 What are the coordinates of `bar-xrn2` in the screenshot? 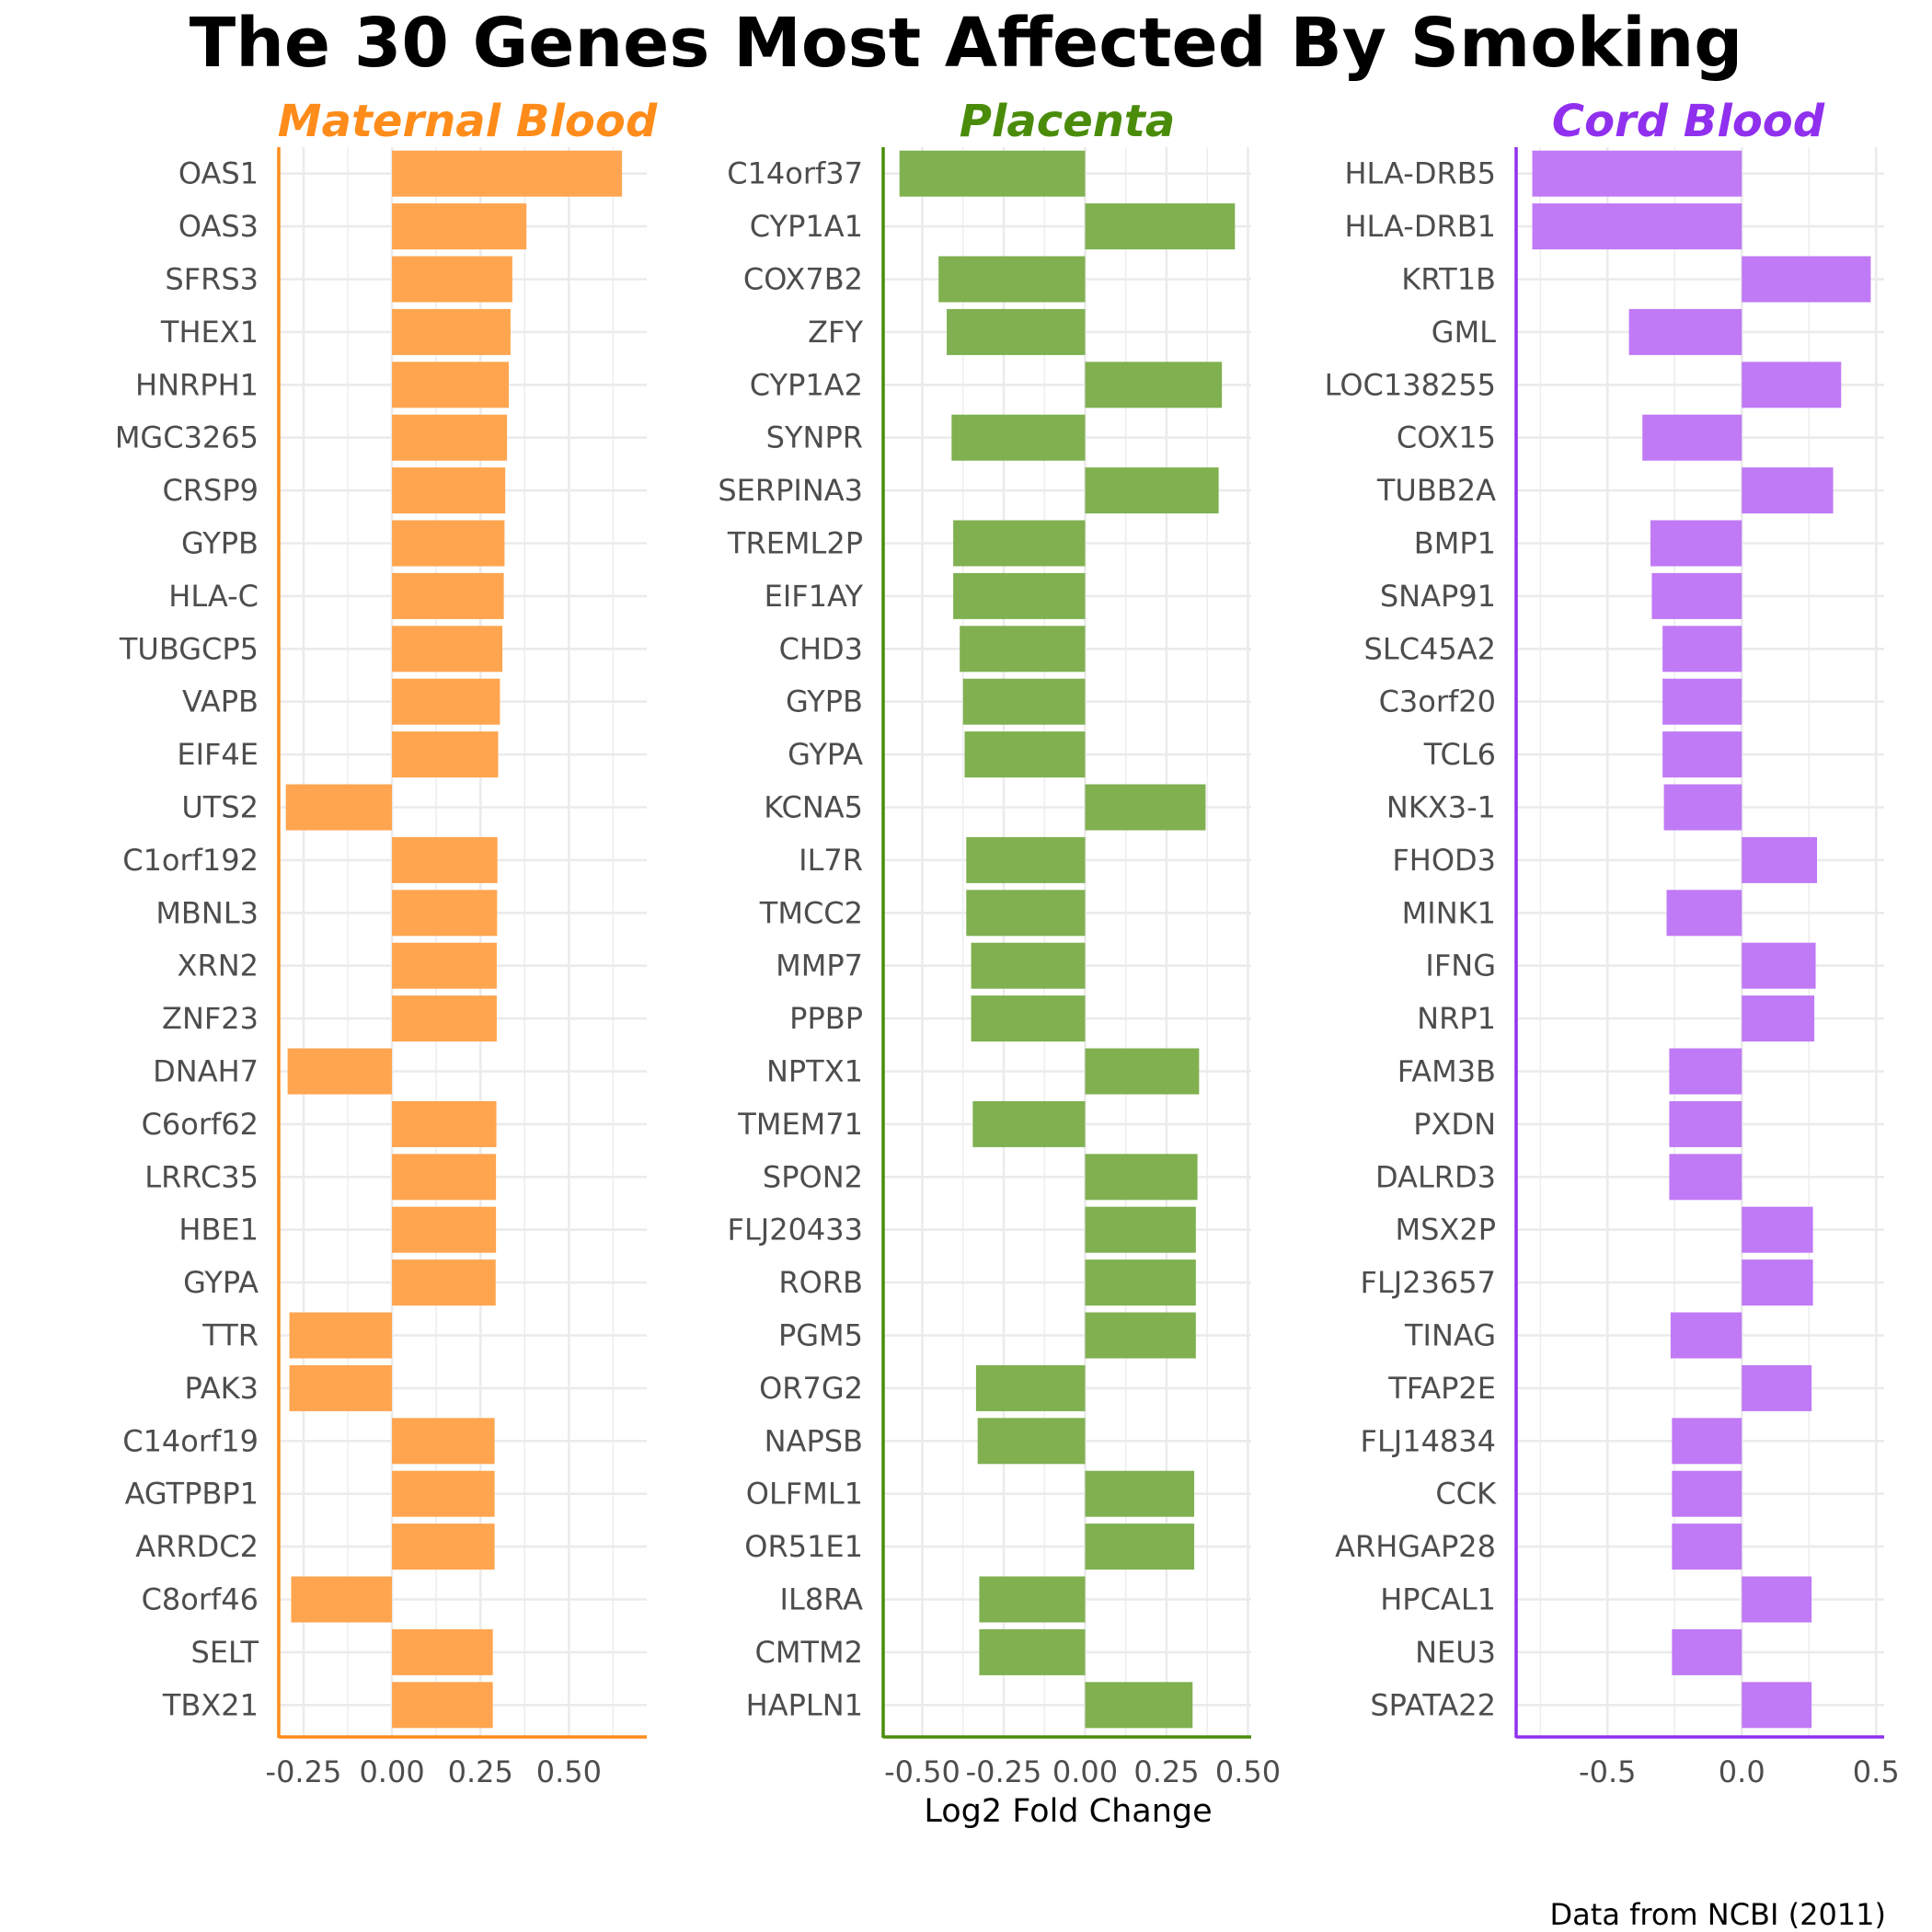 It's located at (444, 965).